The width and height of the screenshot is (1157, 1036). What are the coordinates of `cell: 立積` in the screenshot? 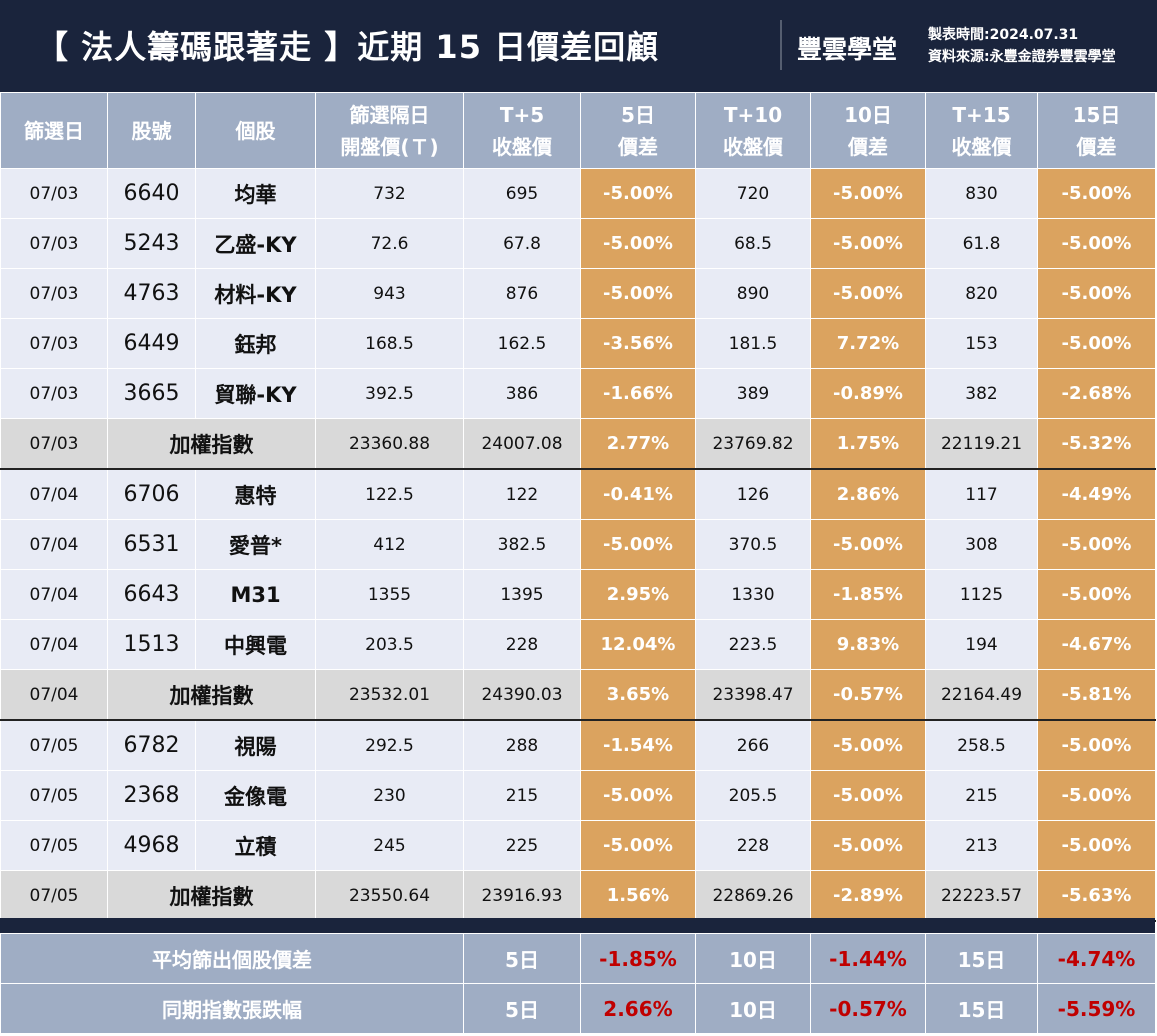 It's located at (255, 845).